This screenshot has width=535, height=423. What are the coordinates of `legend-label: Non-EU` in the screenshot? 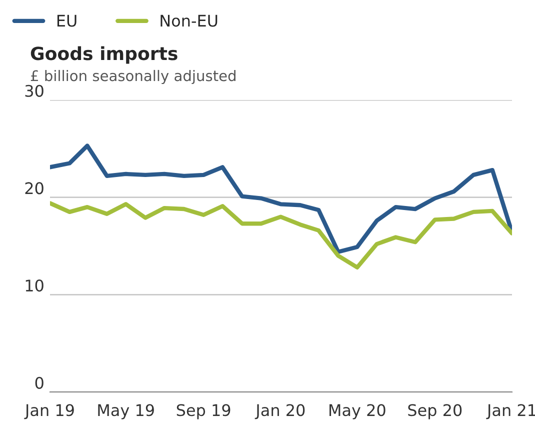 It's located at (189, 20).